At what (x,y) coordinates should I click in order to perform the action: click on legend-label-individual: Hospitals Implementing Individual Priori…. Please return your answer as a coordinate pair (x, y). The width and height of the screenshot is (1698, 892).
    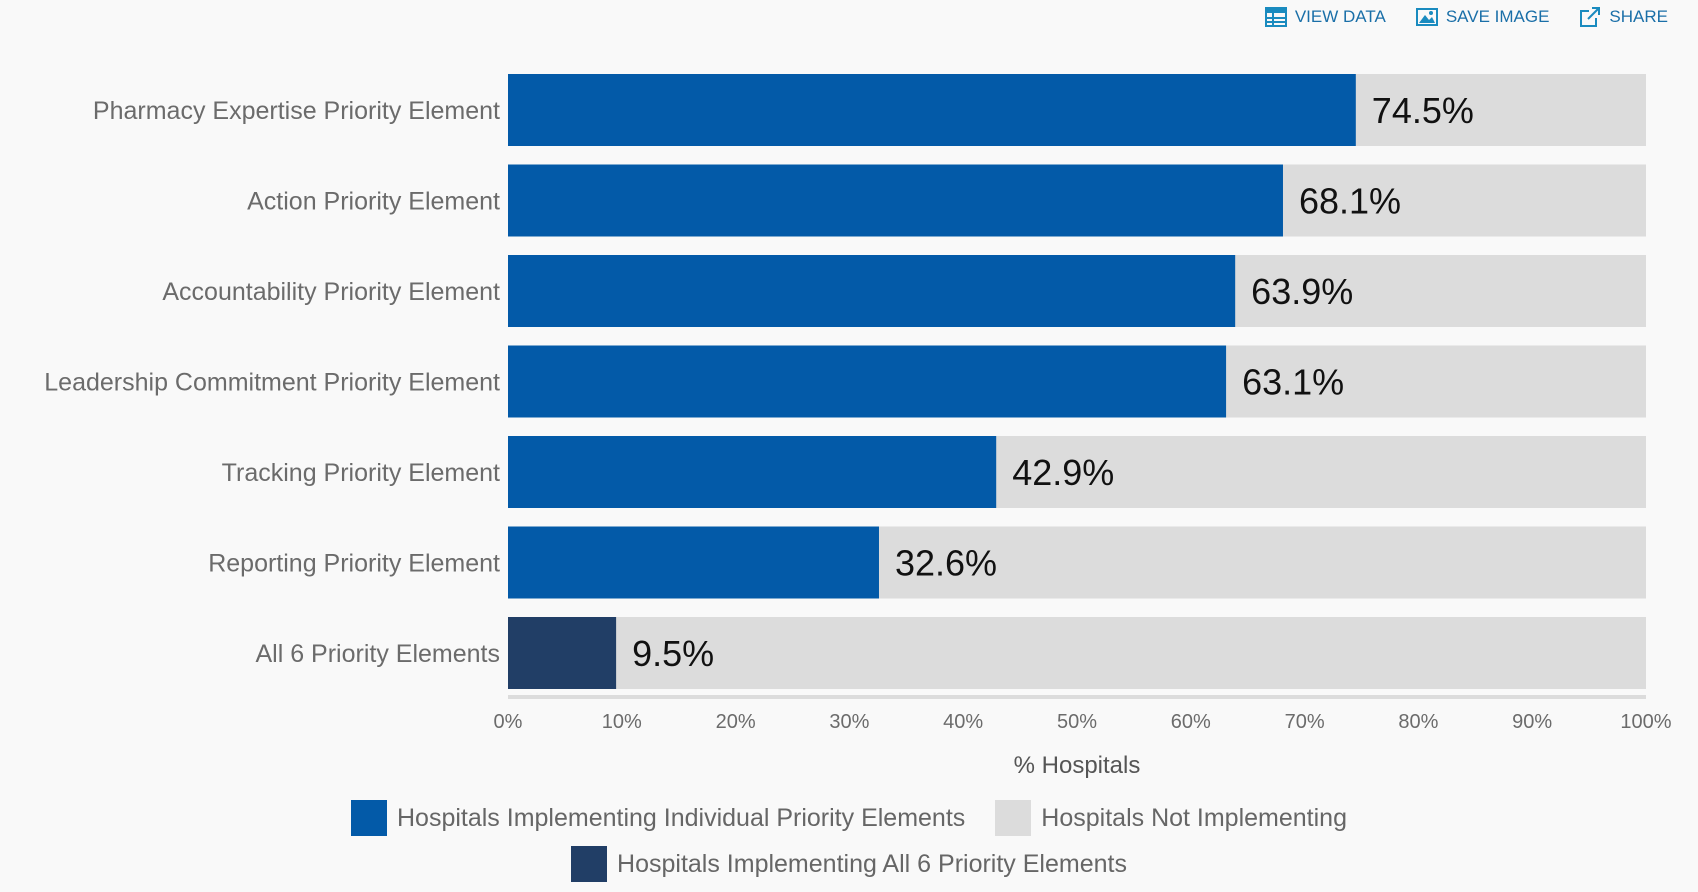
    Looking at the image, I should click on (681, 817).